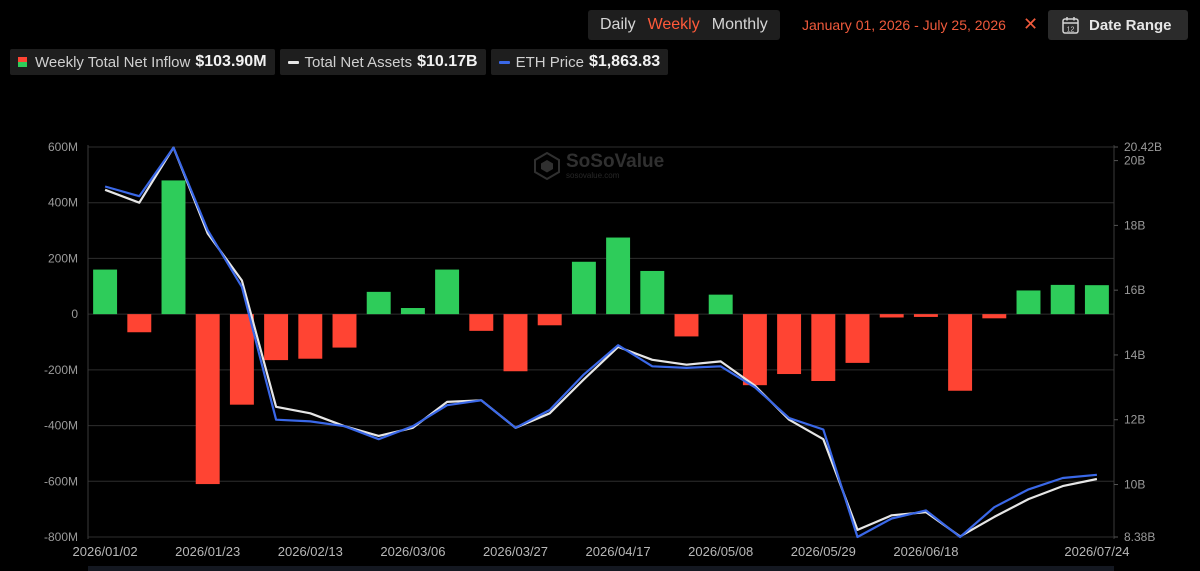  Describe the element at coordinates (593, 175) in the screenshot. I see `watermark-url: sosovalue.com` at that location.